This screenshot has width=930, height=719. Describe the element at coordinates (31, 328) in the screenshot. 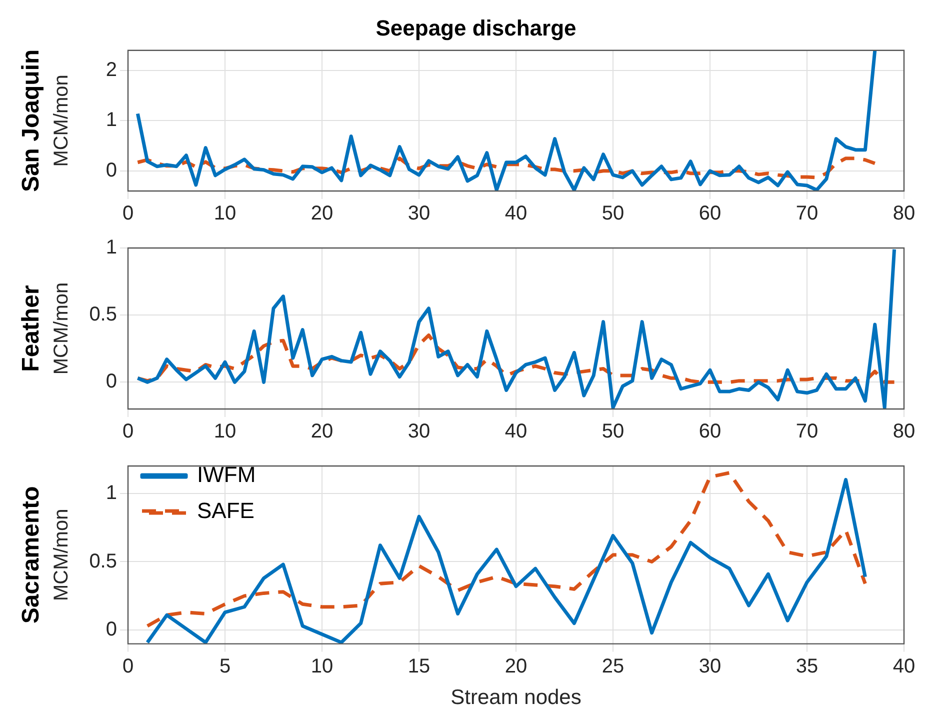

I see `text: Feather` at that location.